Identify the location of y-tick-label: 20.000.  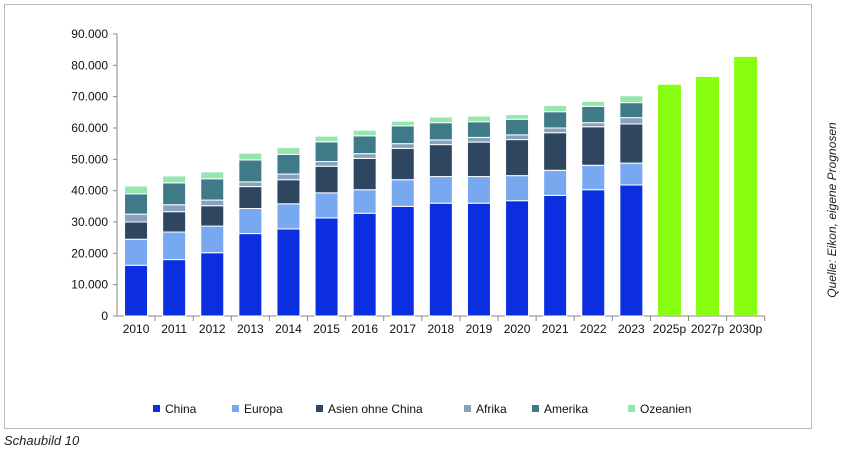
(89, 253).